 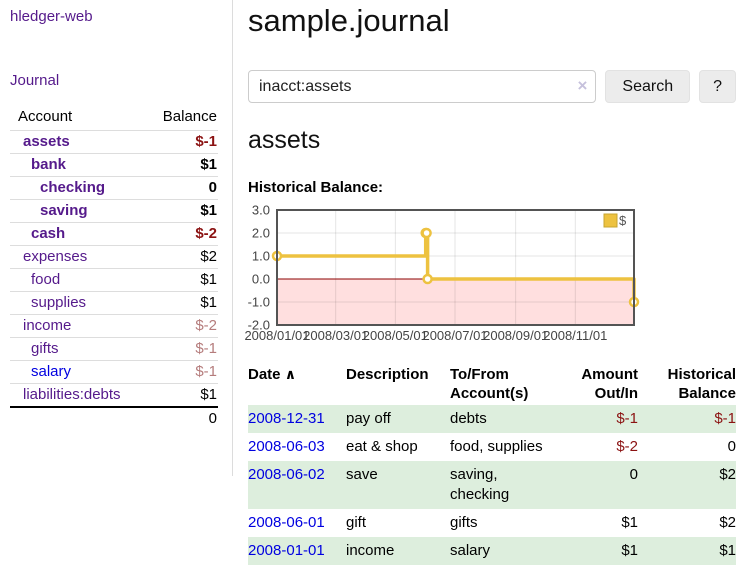 What do you see at coordinates (727, 551) in the screenshot?
I see `transaction-balance: $1` at bounding box center [727, 551].